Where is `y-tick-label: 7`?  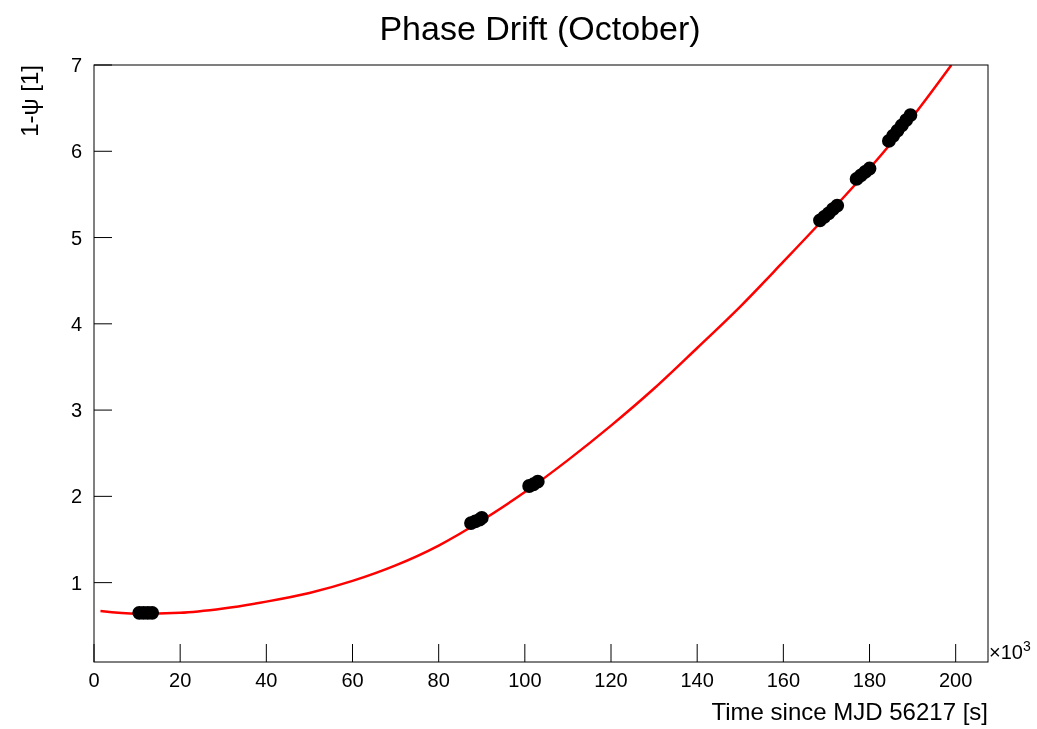 y-tick-label: 7 is located at coordinates (76, 65).